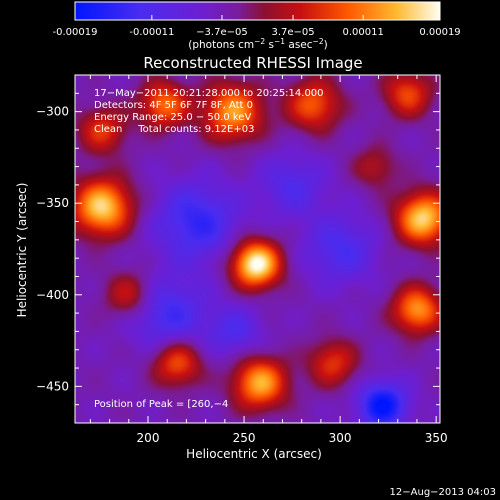  I want to click on annotation-line: Detectors: 4F 5F 6F 7F 8F, Att 0, so click(173, 105).